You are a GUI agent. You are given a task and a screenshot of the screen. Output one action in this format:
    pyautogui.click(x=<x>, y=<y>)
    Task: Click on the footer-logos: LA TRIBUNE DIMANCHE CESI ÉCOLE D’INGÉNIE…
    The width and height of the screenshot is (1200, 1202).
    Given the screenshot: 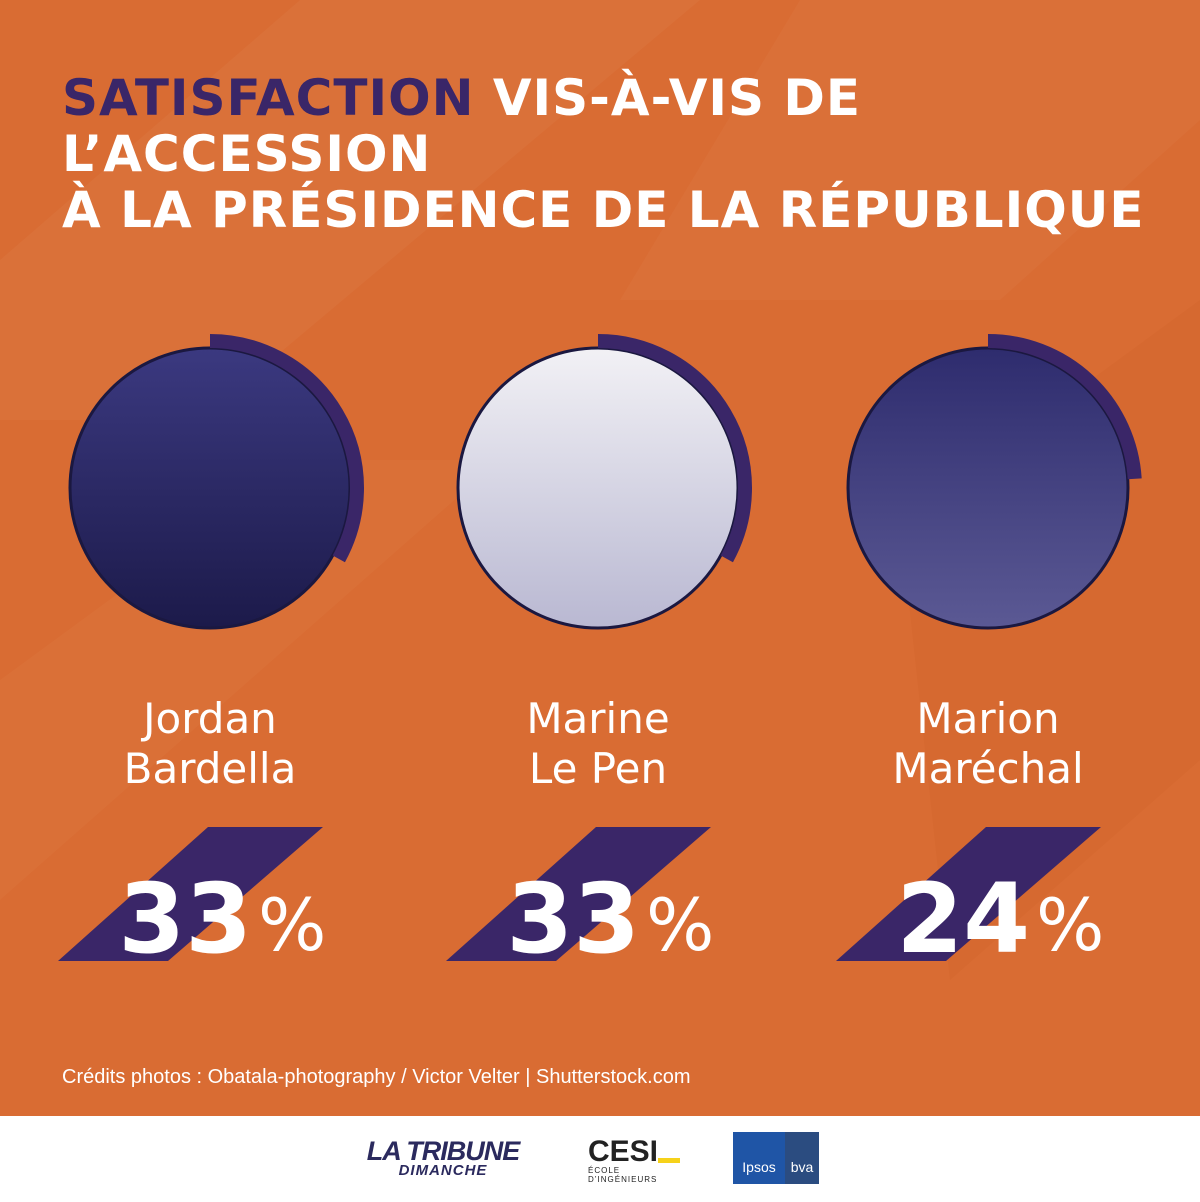 What is the action you would take?
    pyautogui.click(x=600, y=1158)
    